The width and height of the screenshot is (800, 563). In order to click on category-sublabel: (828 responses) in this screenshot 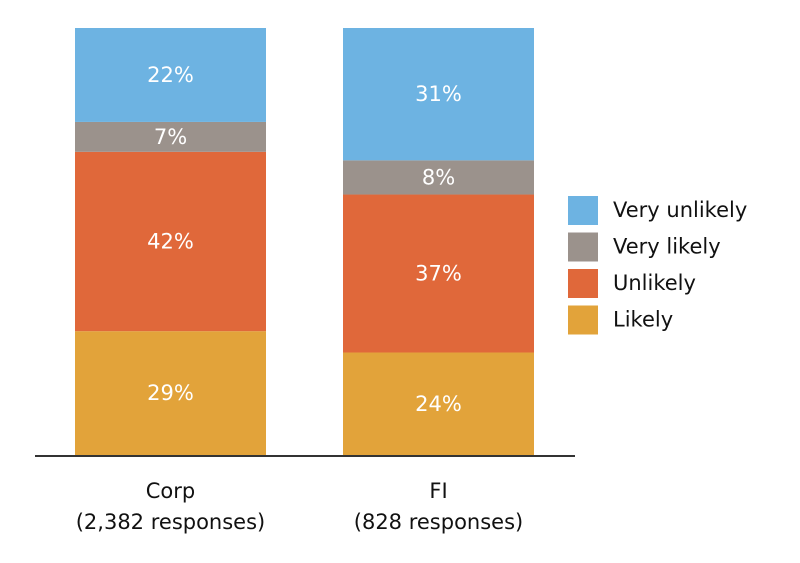, I will do `click(438, 522)`.